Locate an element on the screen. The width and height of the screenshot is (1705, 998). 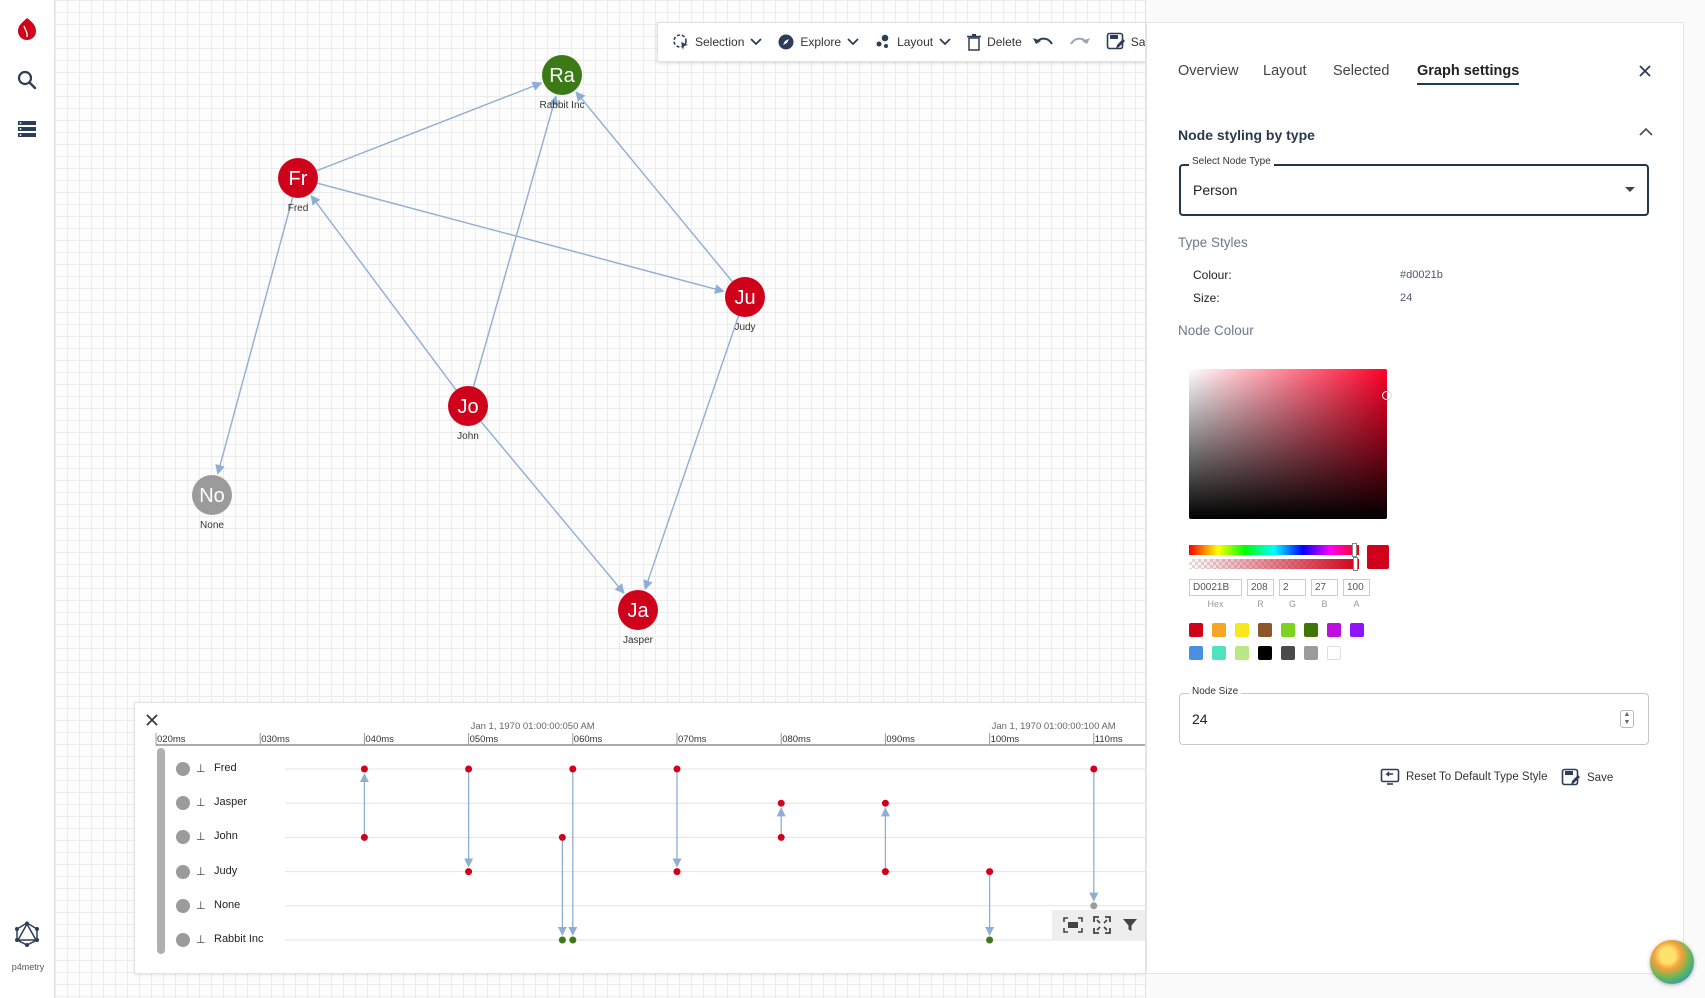
node-type-select: Person is located at coordinates (1414, 190).